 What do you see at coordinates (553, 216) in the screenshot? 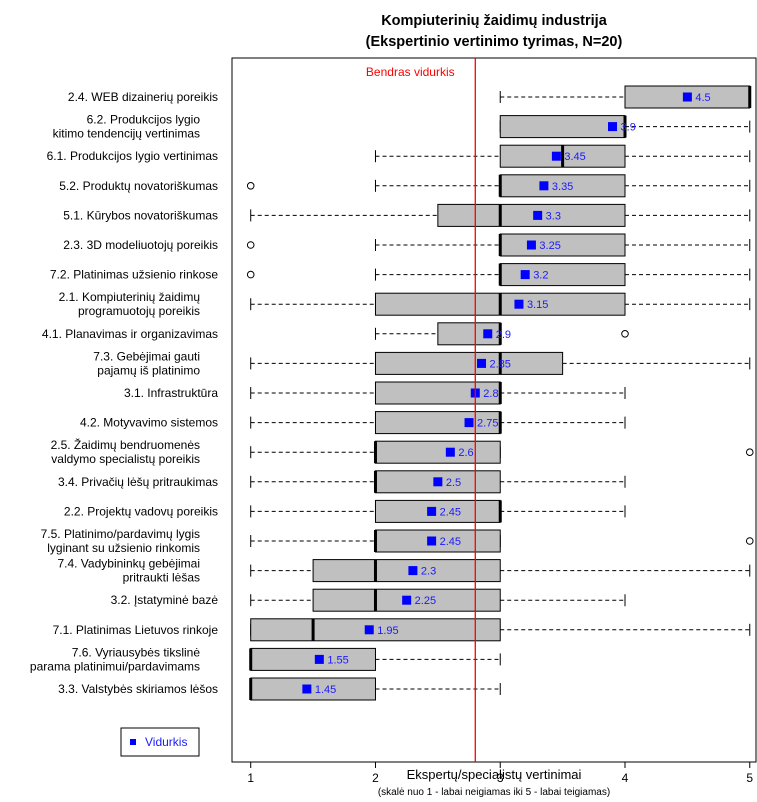
I see `mean-value-label: 3.3` at bounding box center [553, 216].